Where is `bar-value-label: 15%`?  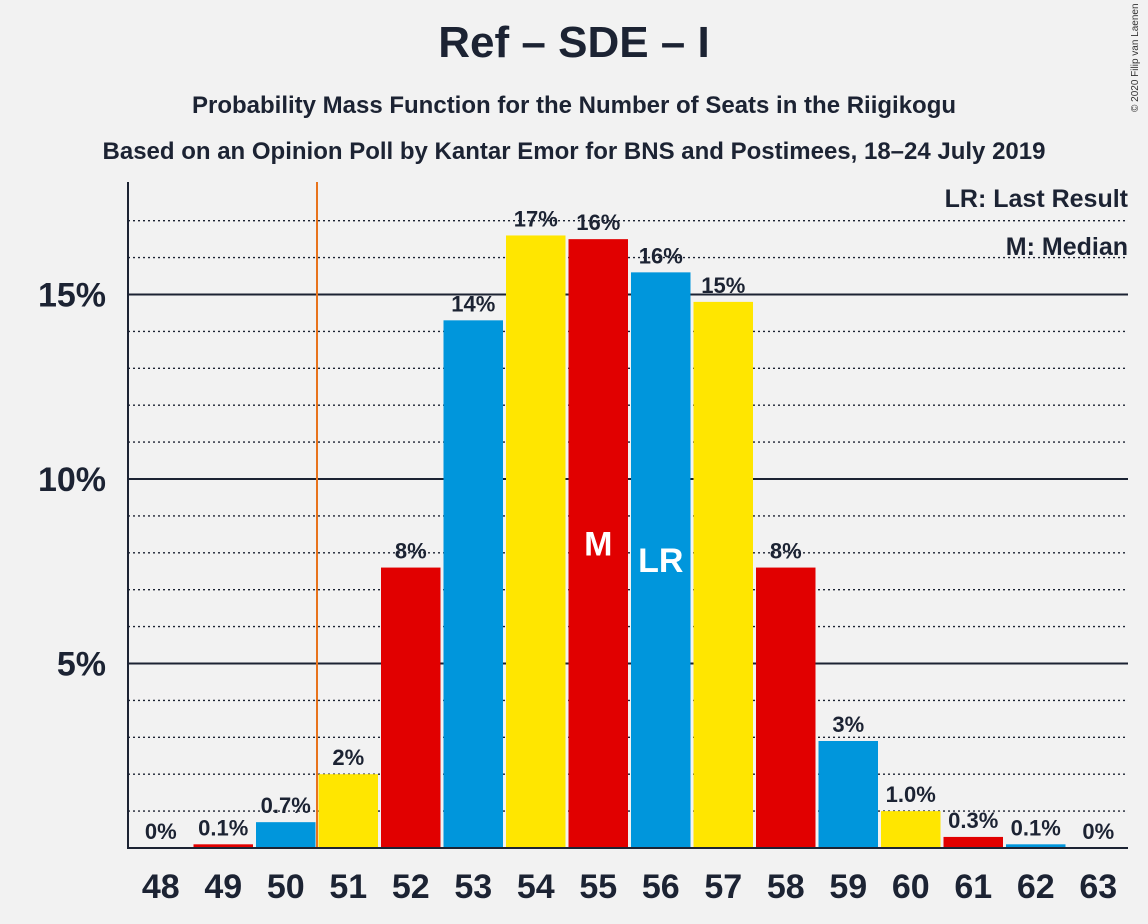
bar-value-label: 15% is located at coordinates (723, 285).